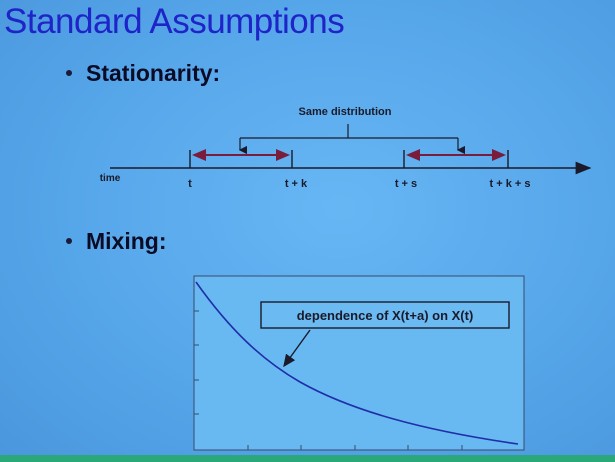  I want to click on bottom-strip, so click(307, 458).